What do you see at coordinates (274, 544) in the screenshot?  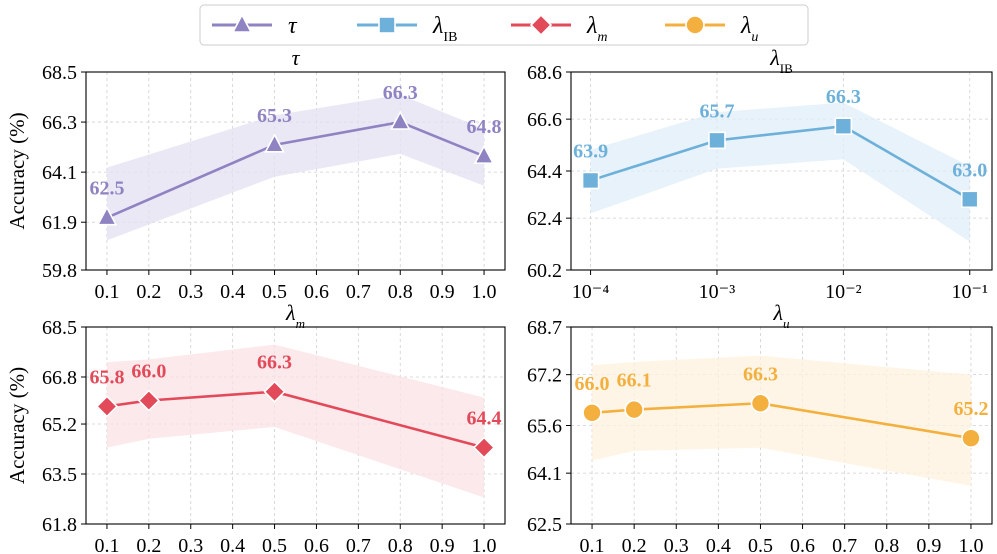 I see `x-tick-label: 0.5` at bounding box center [274, 544].